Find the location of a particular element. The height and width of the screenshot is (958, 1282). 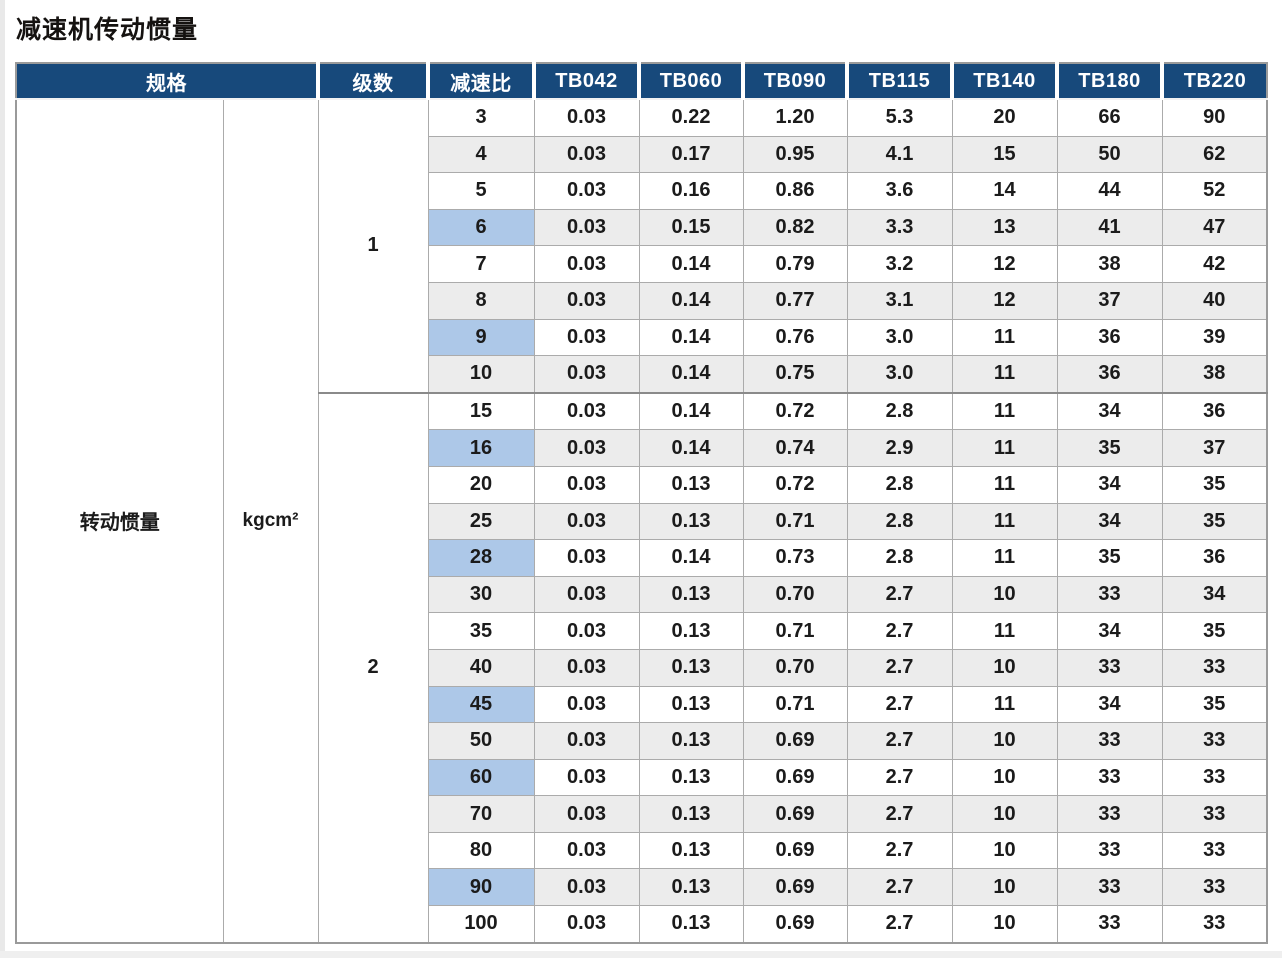

header-model-tb060: TB060 is located at coordinates (692, 81).